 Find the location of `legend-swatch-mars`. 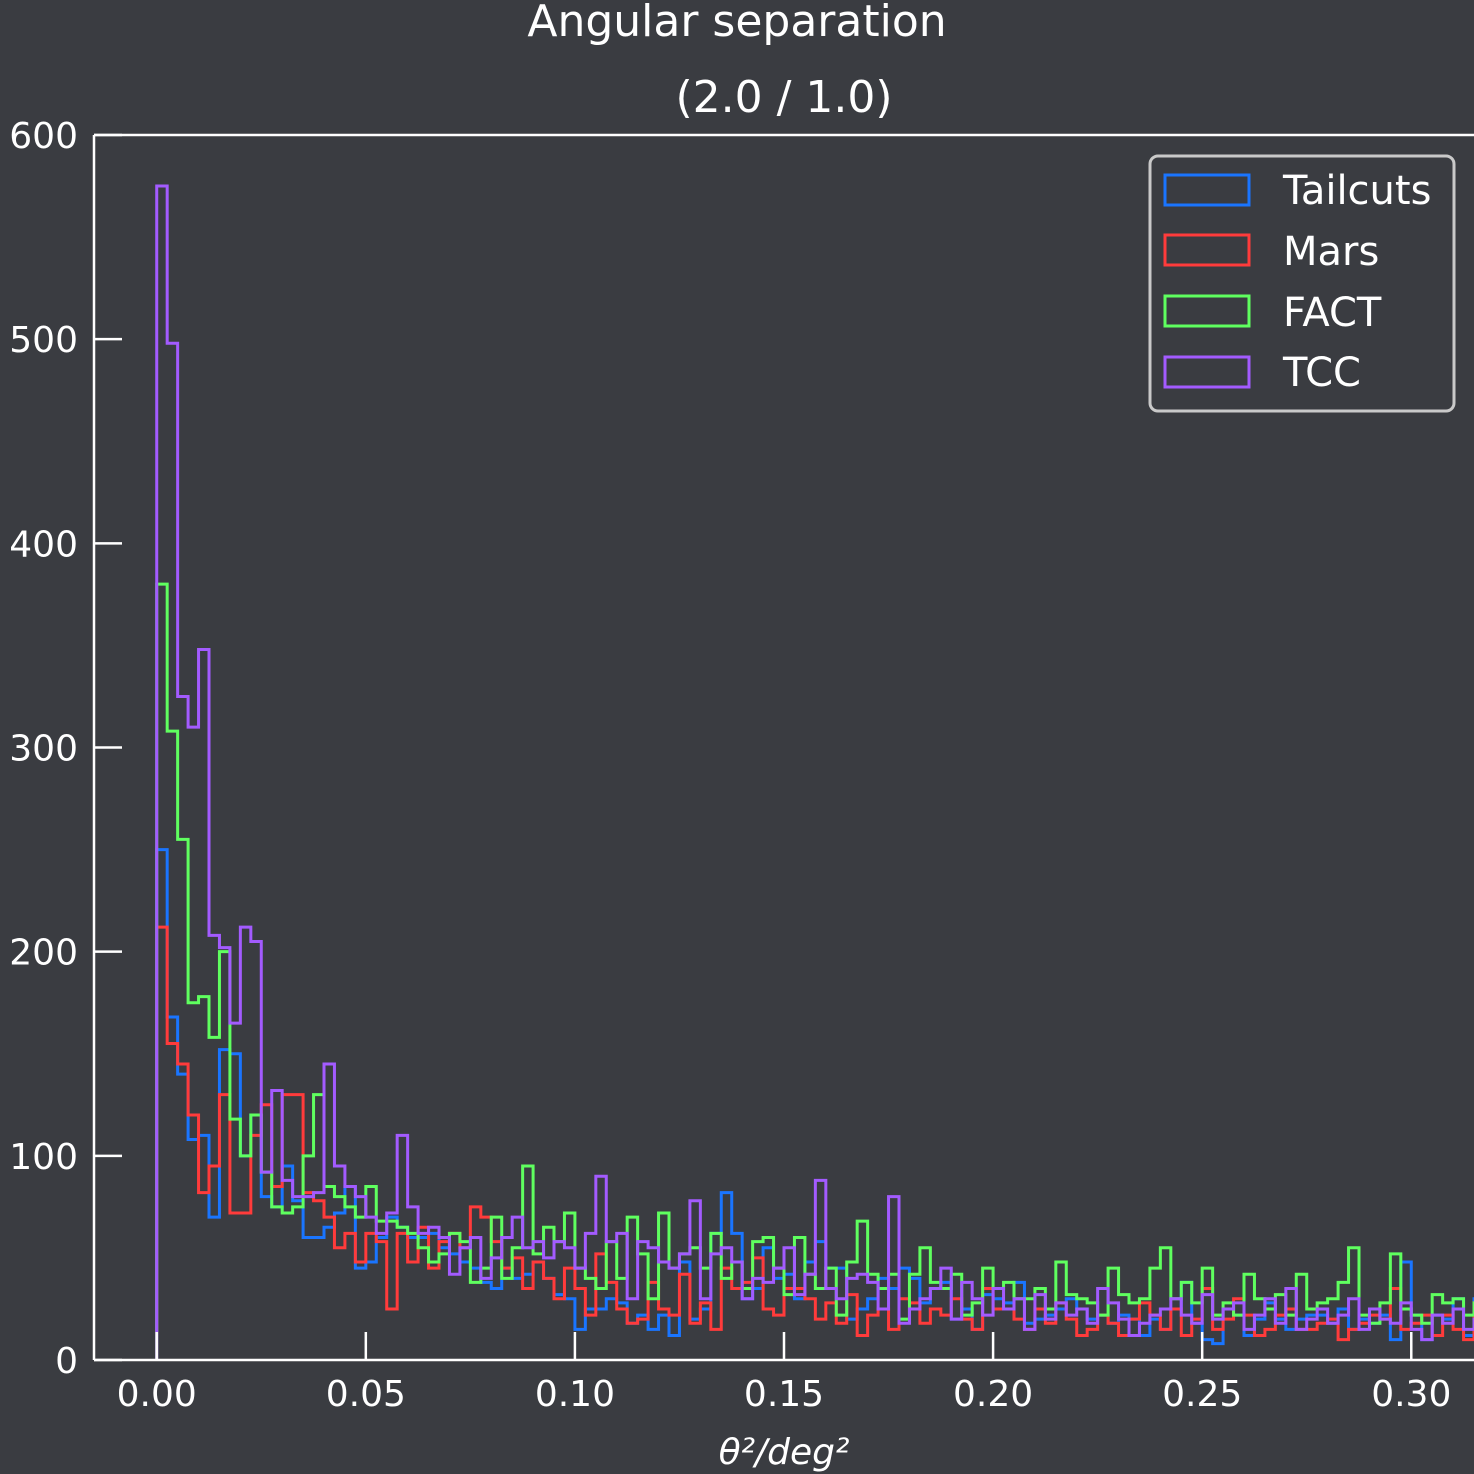

legend-swatch-mars is located at coordinates (1207, 250).